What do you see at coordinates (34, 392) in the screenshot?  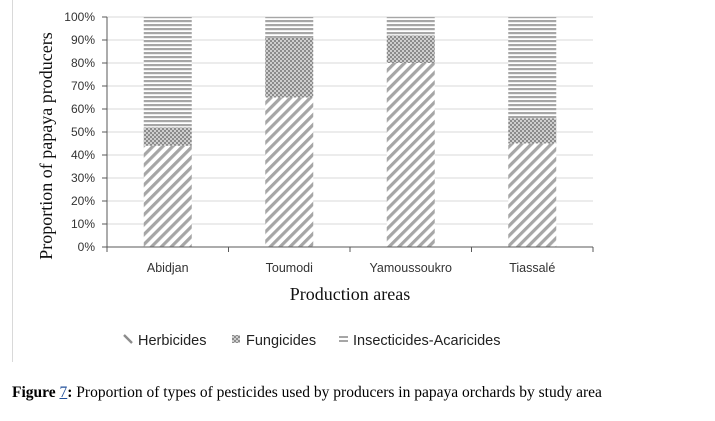 I see `caption-lead: Figure` at bounding box center [34, 392].